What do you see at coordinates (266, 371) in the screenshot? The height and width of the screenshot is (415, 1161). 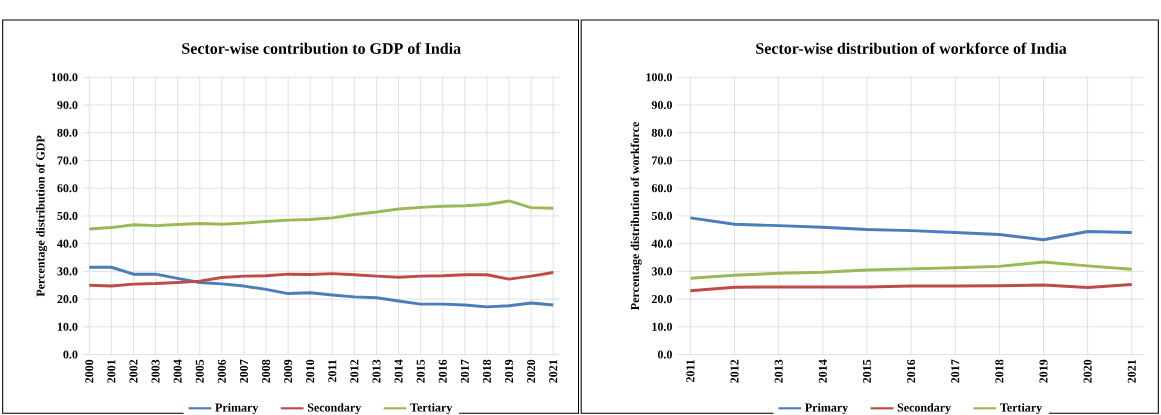 I see `x-tick-label: 2008` at bounding box center [266, 371].